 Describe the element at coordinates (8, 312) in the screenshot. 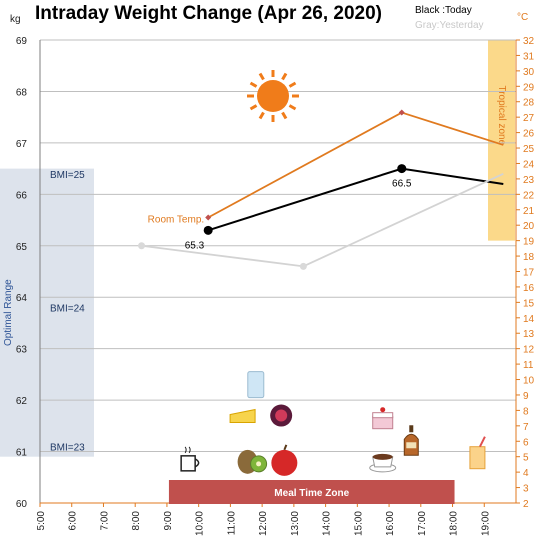

I see `optimal-range-label: Optimal Range` at that location.